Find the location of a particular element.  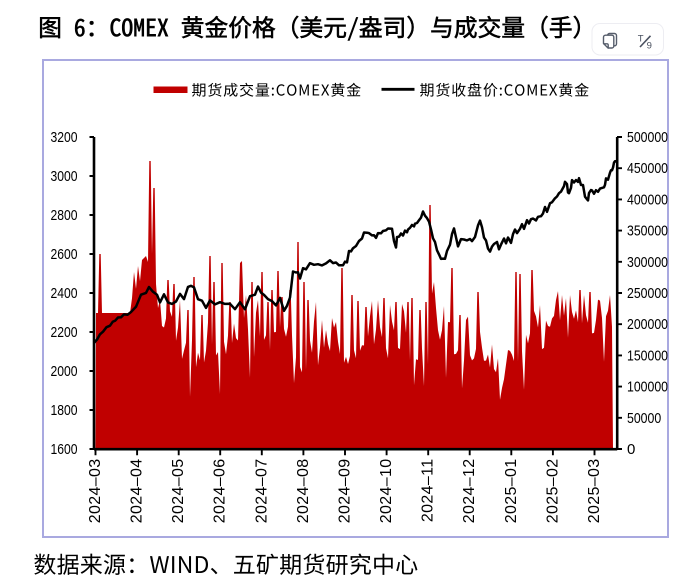

svg-text: 400000 is located at coordinates (647, 199).